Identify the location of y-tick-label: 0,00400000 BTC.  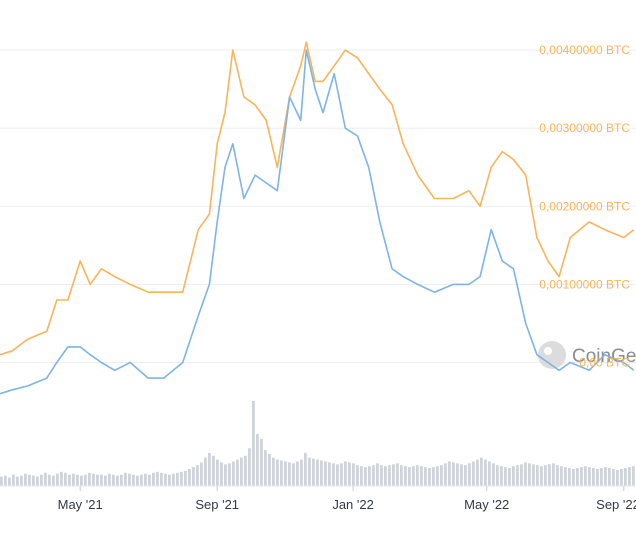
(584, 50).